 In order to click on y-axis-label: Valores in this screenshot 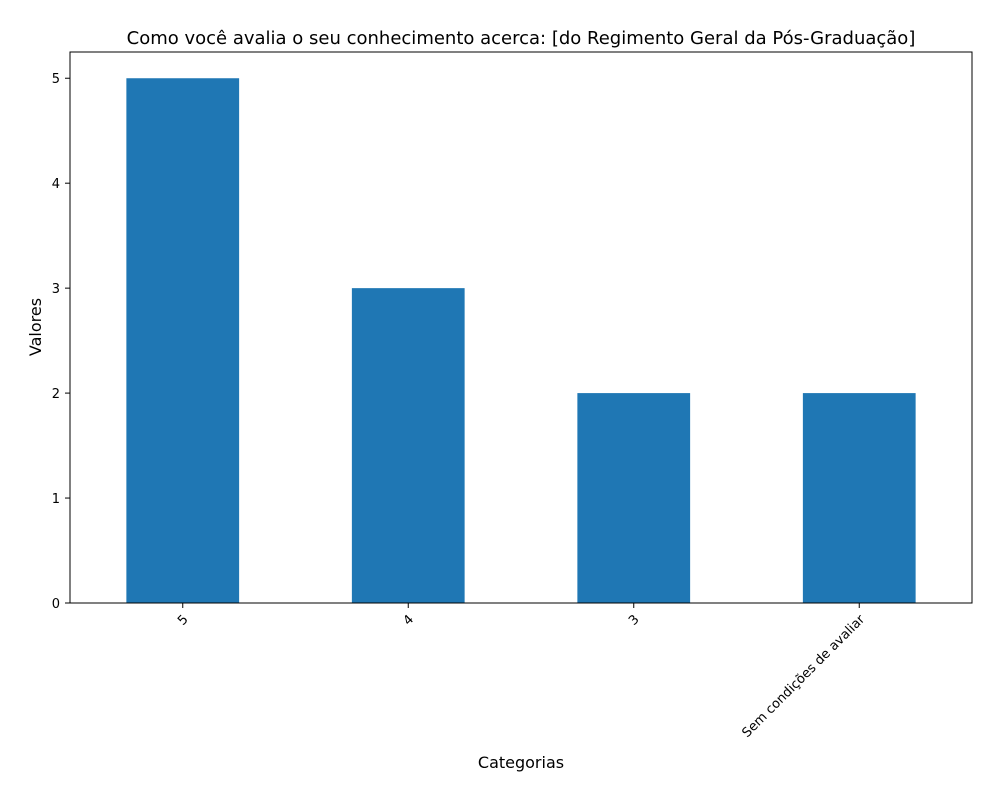, I will do `click(35, 327)`.